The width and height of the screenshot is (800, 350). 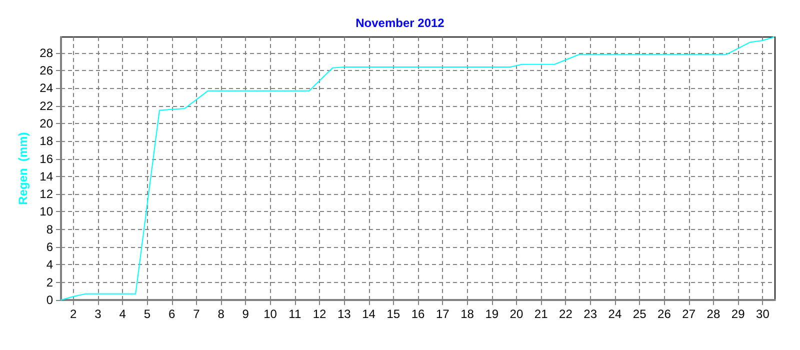 I want to click on x-tick-label: 3, so click(x=98, y=314).